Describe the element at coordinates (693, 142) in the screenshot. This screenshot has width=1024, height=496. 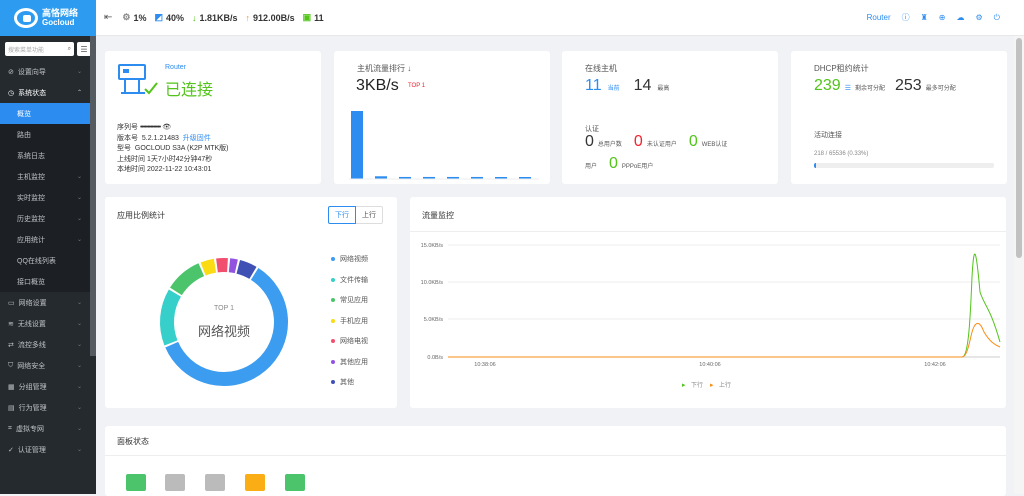
I see `auth-web: 0` at that location.